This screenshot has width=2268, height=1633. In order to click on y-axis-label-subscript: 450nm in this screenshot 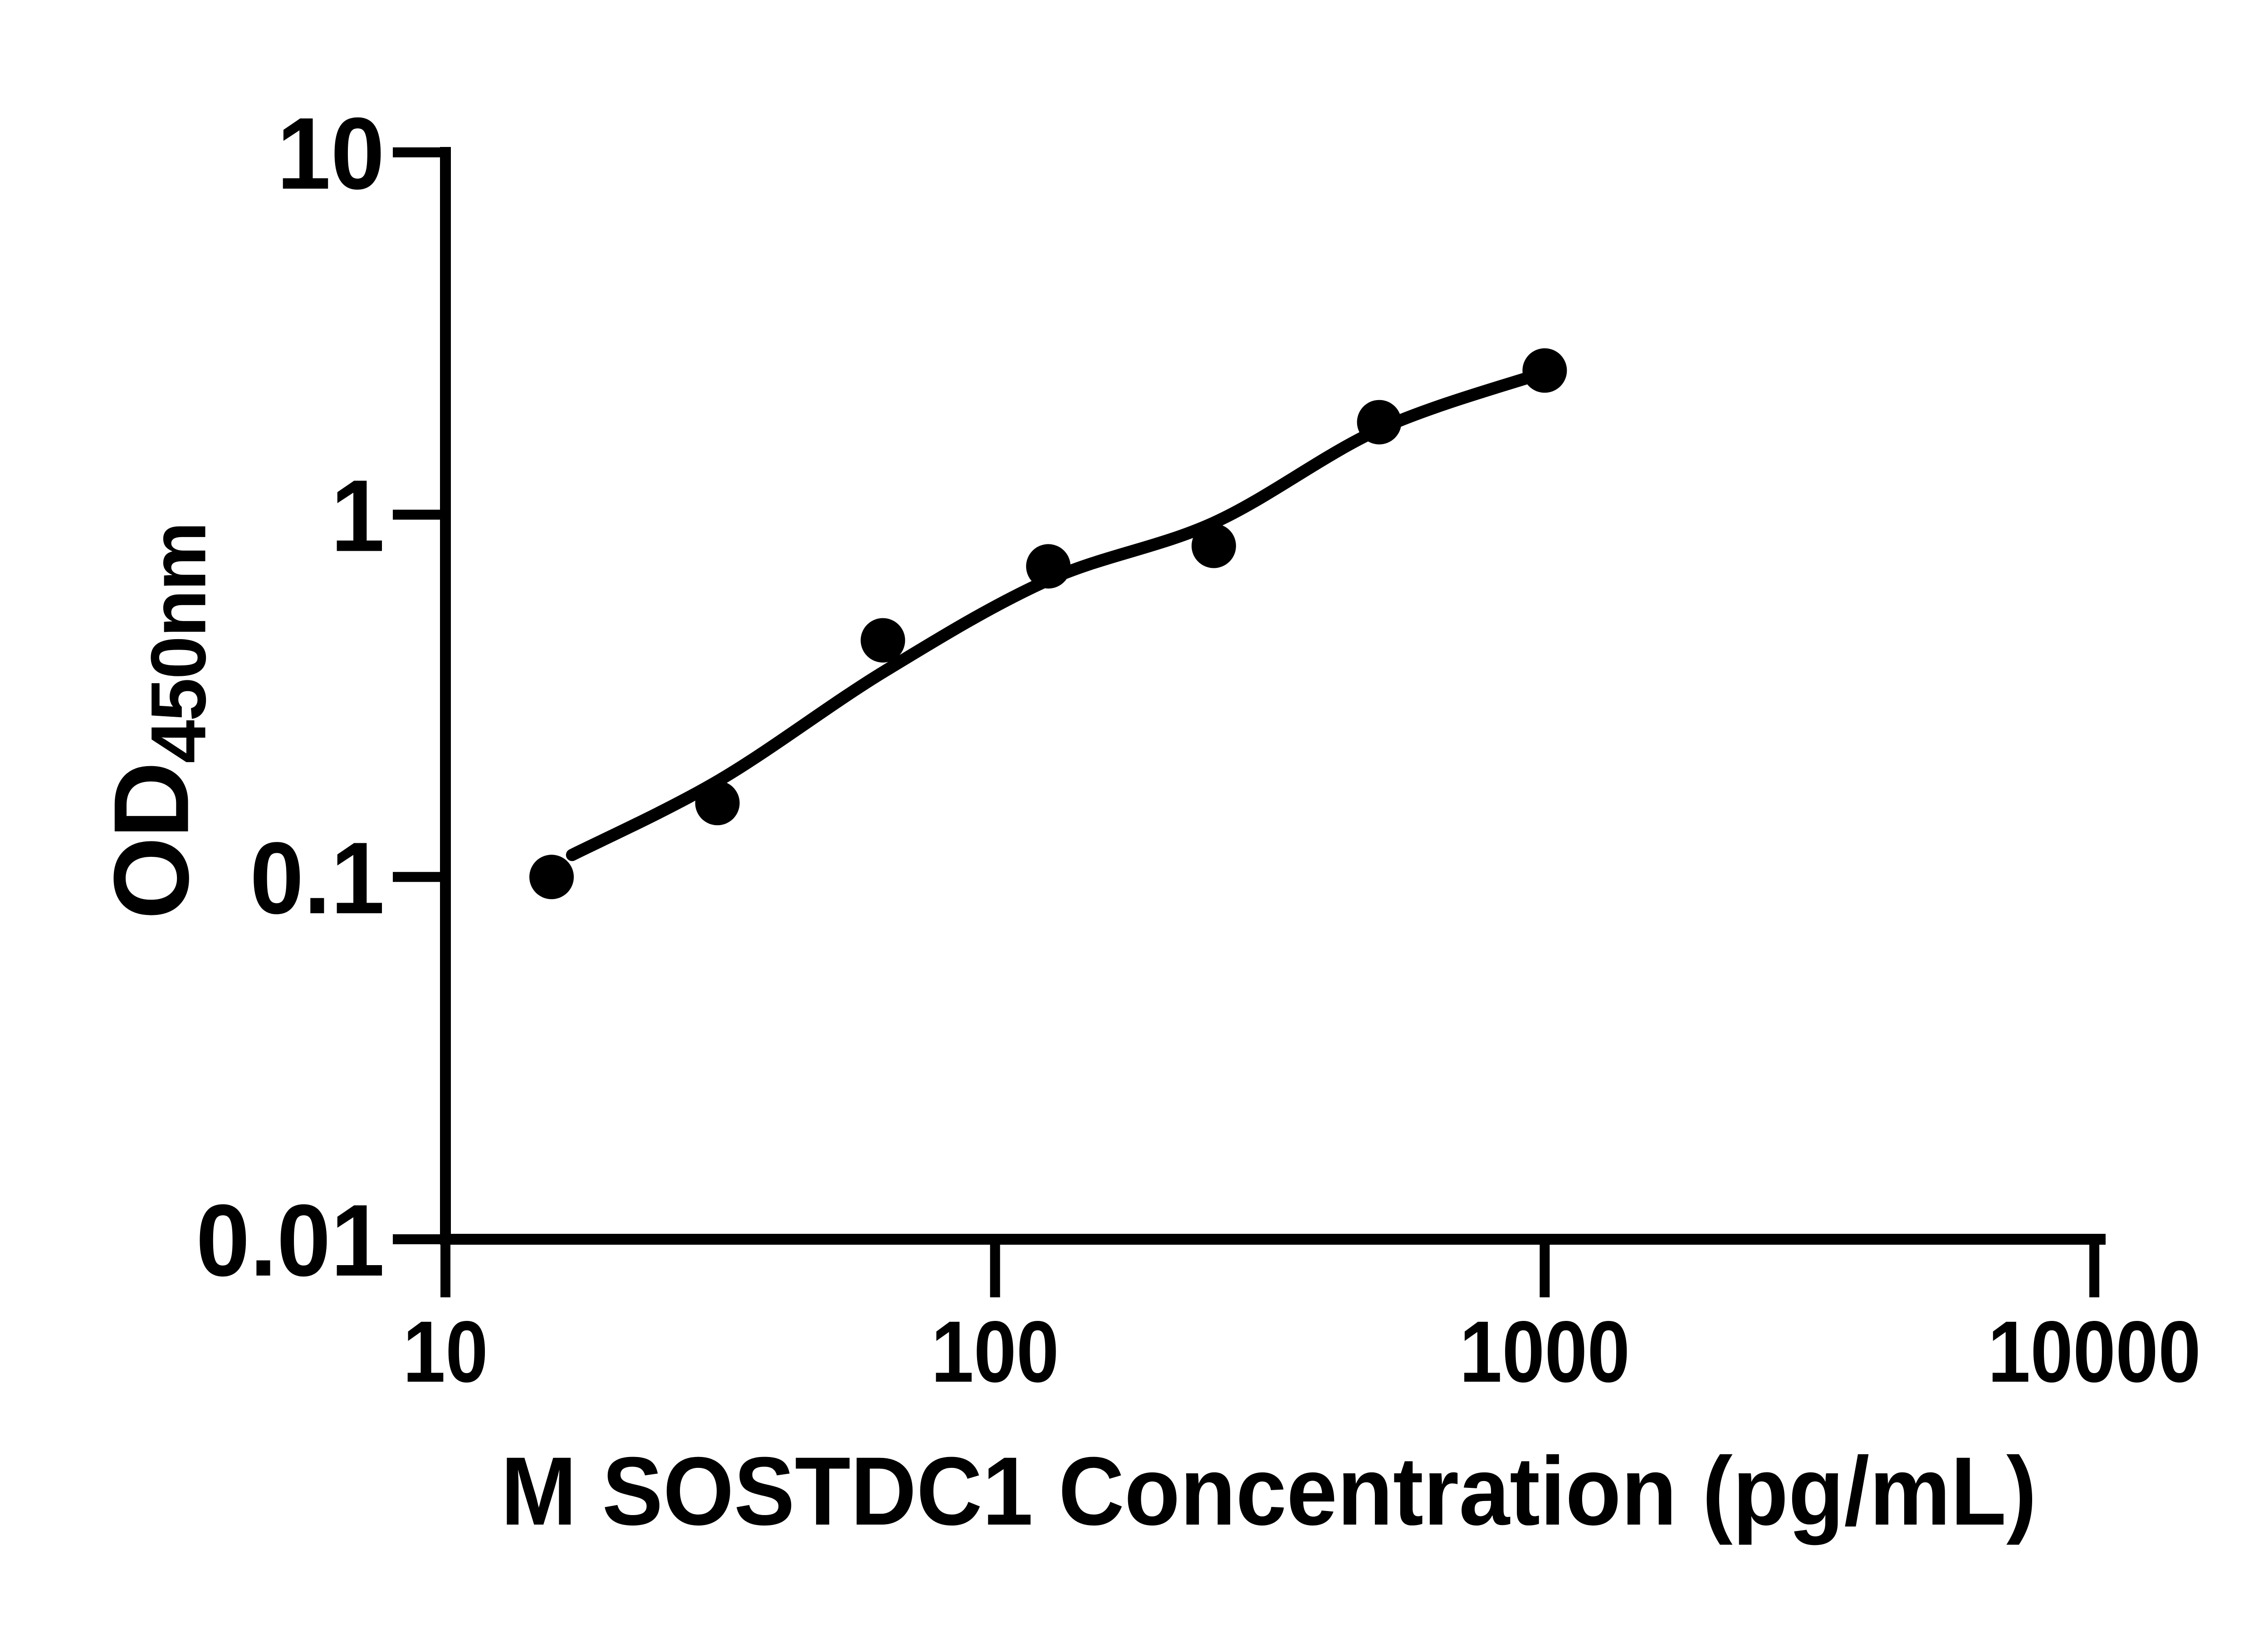, I will do `click(178, 643)`.